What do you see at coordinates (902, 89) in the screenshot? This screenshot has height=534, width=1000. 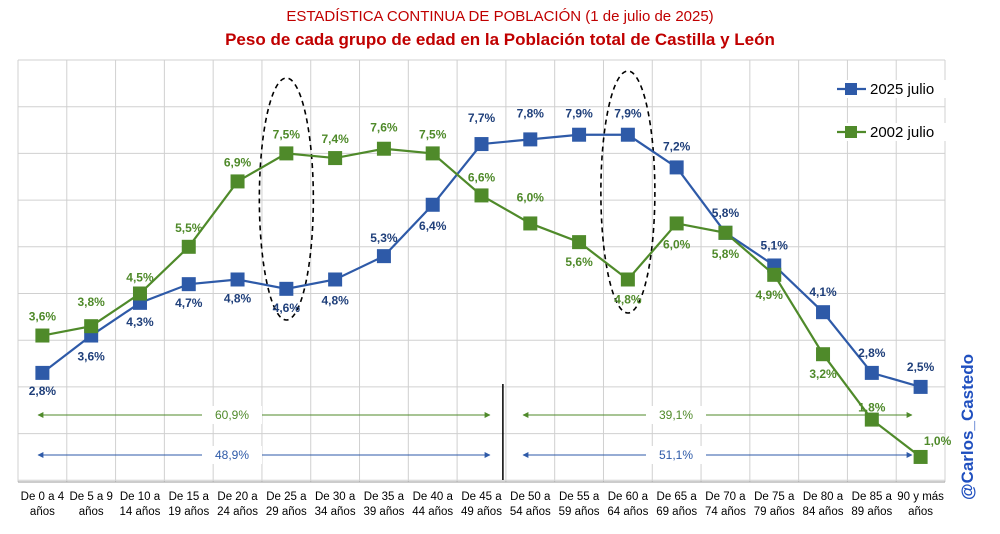 I see `legend-label-s2025: 2025 julio` at bounding box center [902, 89].